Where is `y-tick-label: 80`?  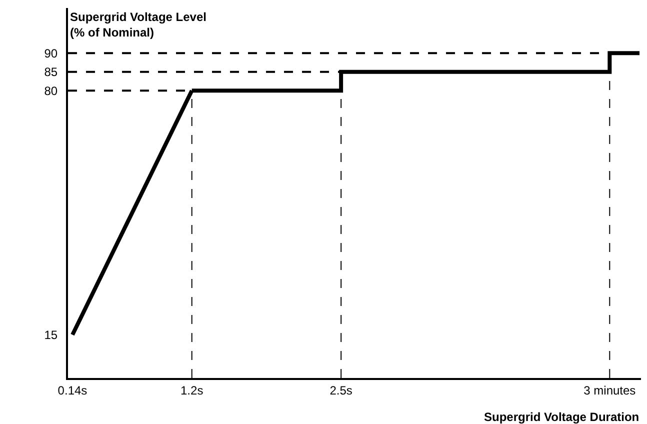 y-tick-label: 80 is located at coordinates (51, 91).